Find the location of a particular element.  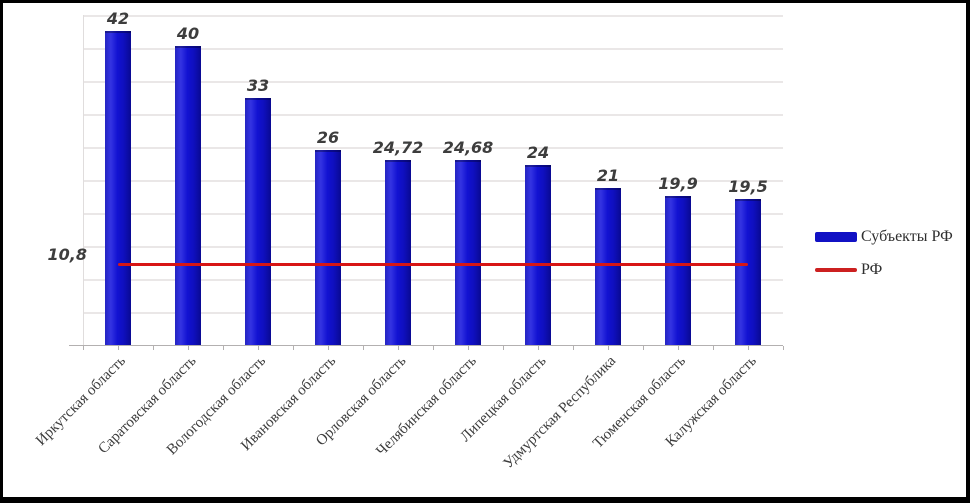

bar-value-label: 19,5 is located at coordinates (748, 187).